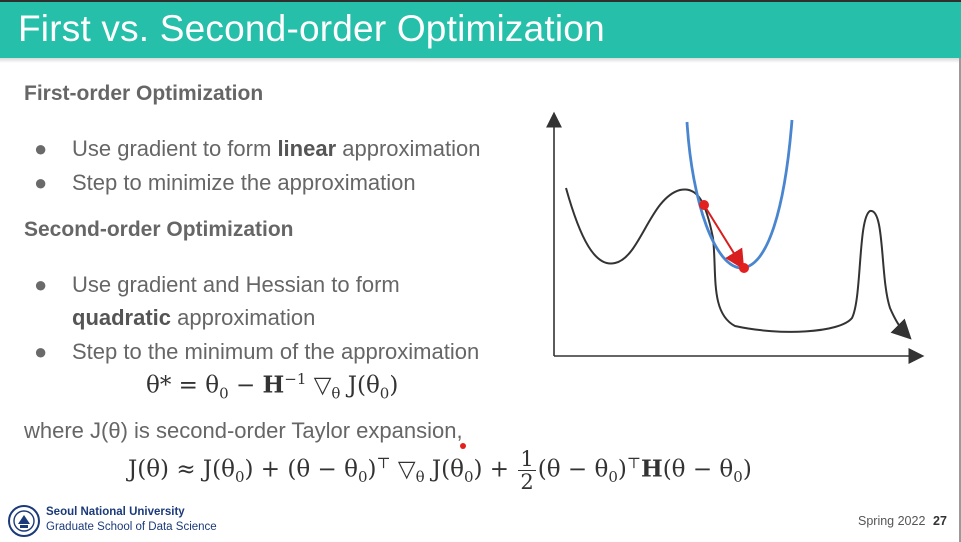 The height and width of the screenshot is (542, 961). I want to click on newton-step-arrow, so click(724, 237).